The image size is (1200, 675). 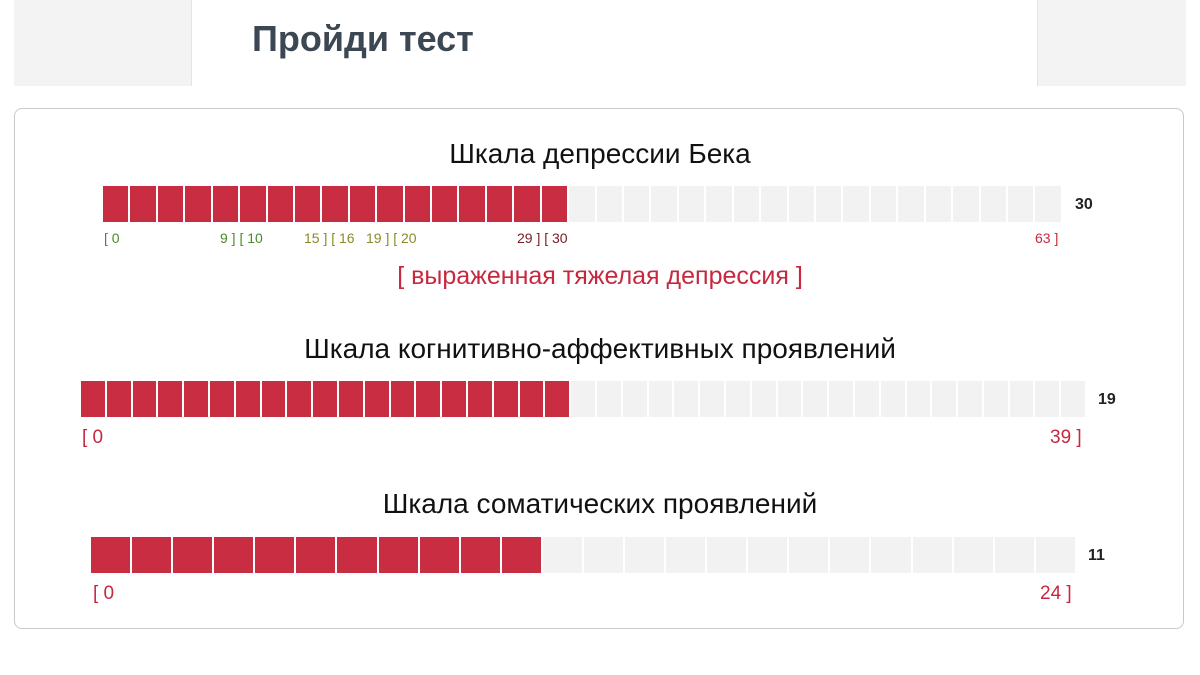 I want to click on header-panel: Пройди тест, so click(x=614, y=43).